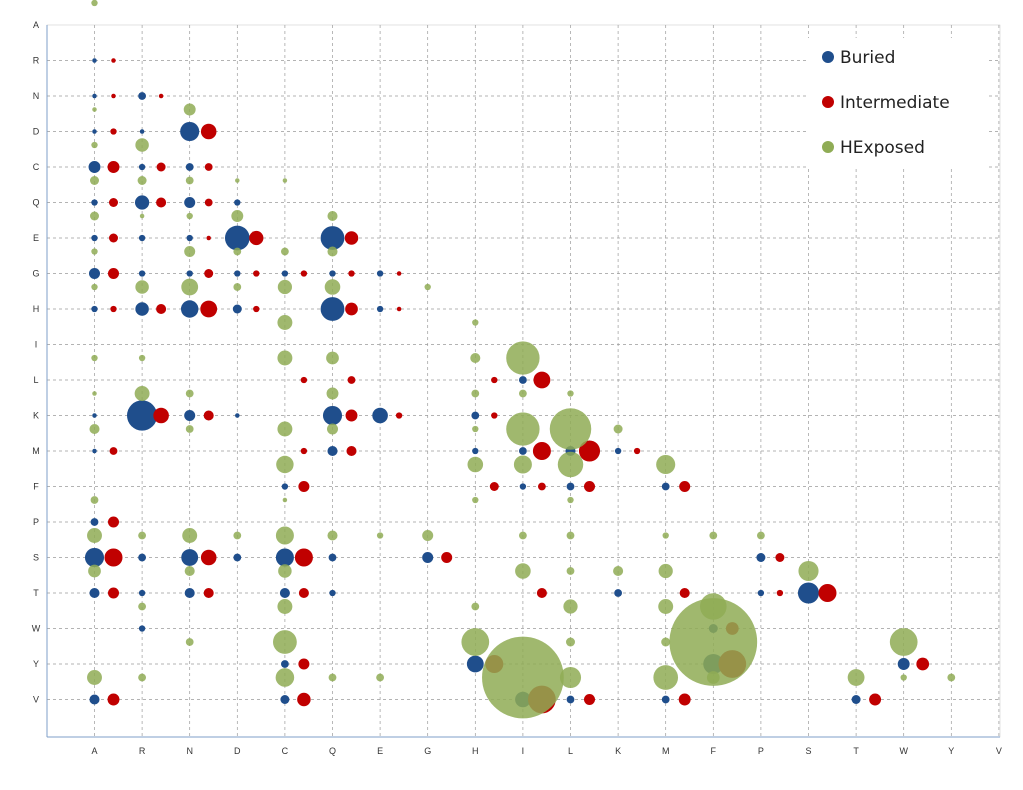  I want to click on legend-label: Intermediate, so click(895, 103).